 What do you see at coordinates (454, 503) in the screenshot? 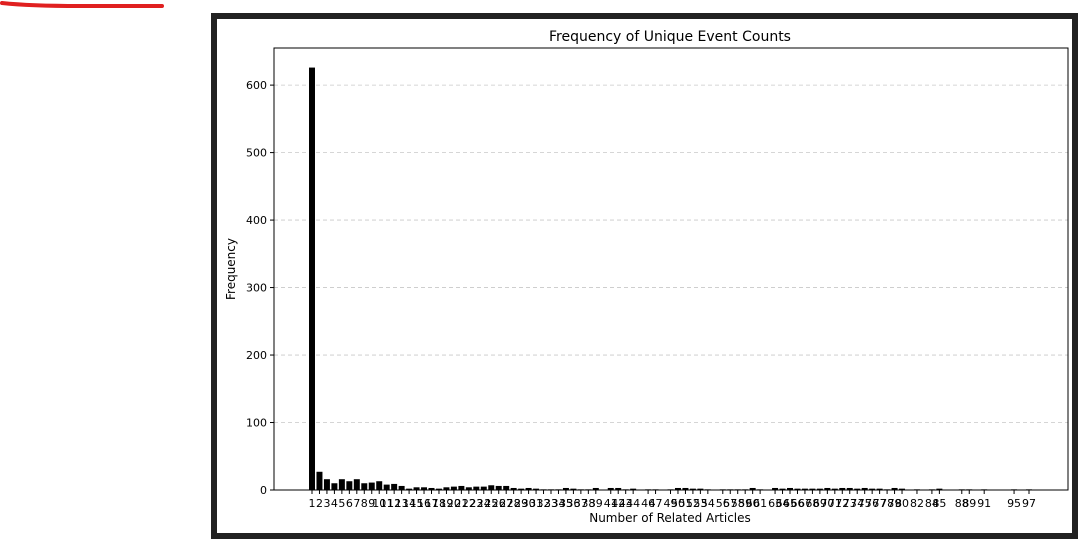
I see `x-tick-label: 20` at bounding box center [454, 503].